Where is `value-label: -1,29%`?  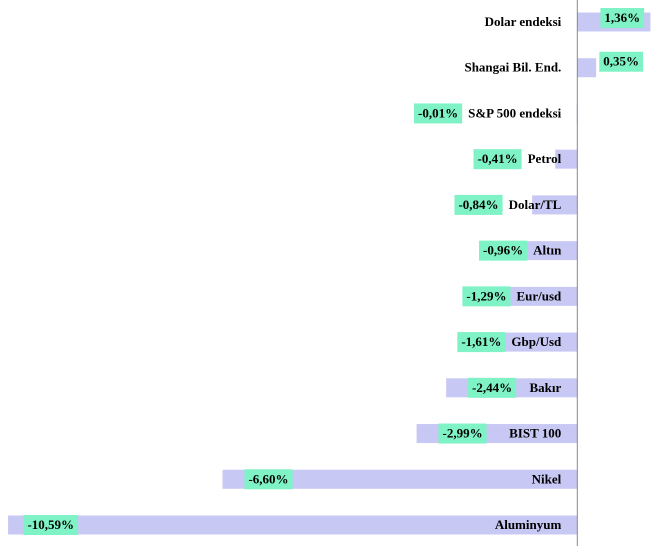 value-label: -1,29% is located at coordinates (486, 296).